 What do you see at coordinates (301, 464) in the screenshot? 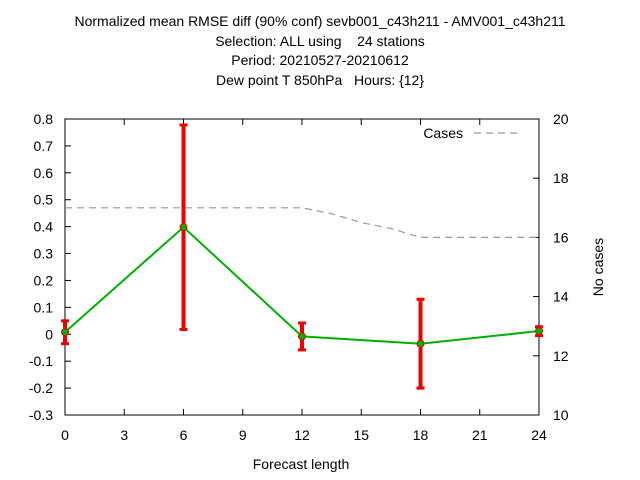
I see `x-axis-label: Forecast length` at bounding box center [301, 464].